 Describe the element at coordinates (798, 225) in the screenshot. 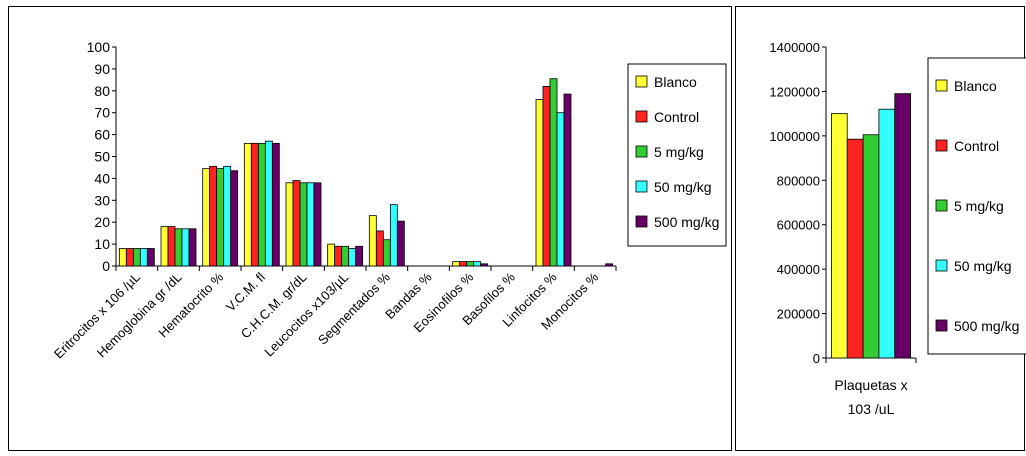

I see `y-tick-label: 600000` at that location.